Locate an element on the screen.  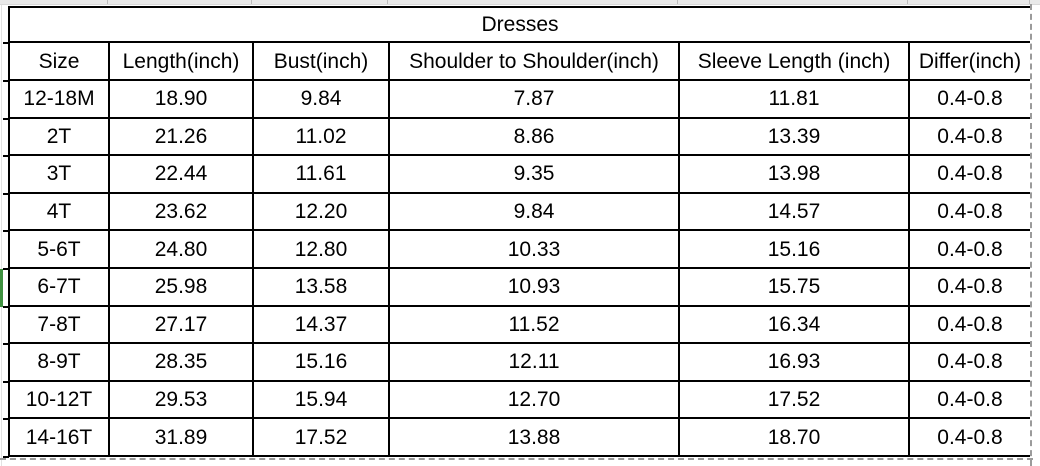
table-title-cell: Dresses is located at coordinates (519, 24).